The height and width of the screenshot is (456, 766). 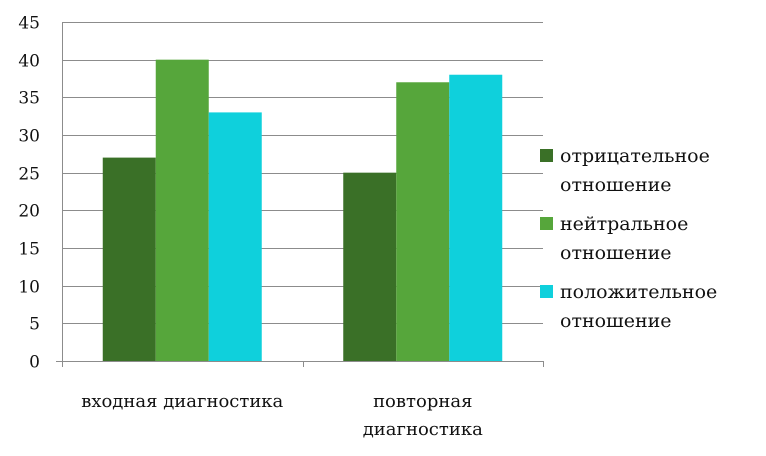 I want to click on legend-item: нейтральное отношение, so click(x=650, y=239).